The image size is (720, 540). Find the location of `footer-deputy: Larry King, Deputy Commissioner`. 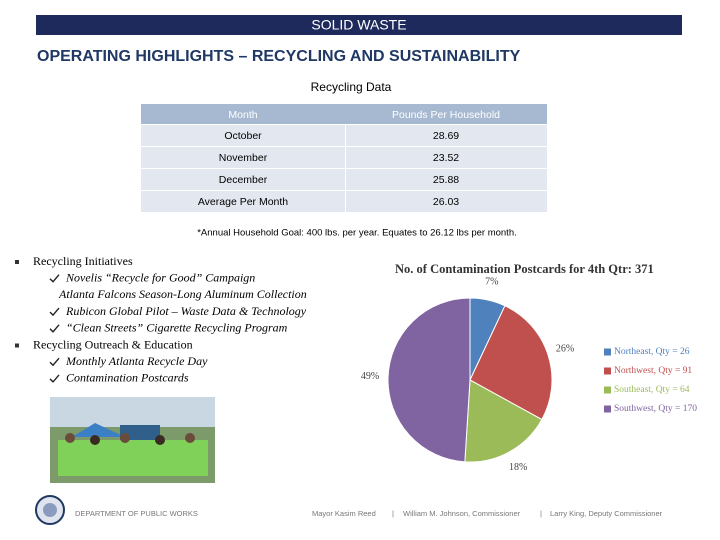

footer-deputy: Larry King, Deputy Commissioner is located at coordinates (606, 513).